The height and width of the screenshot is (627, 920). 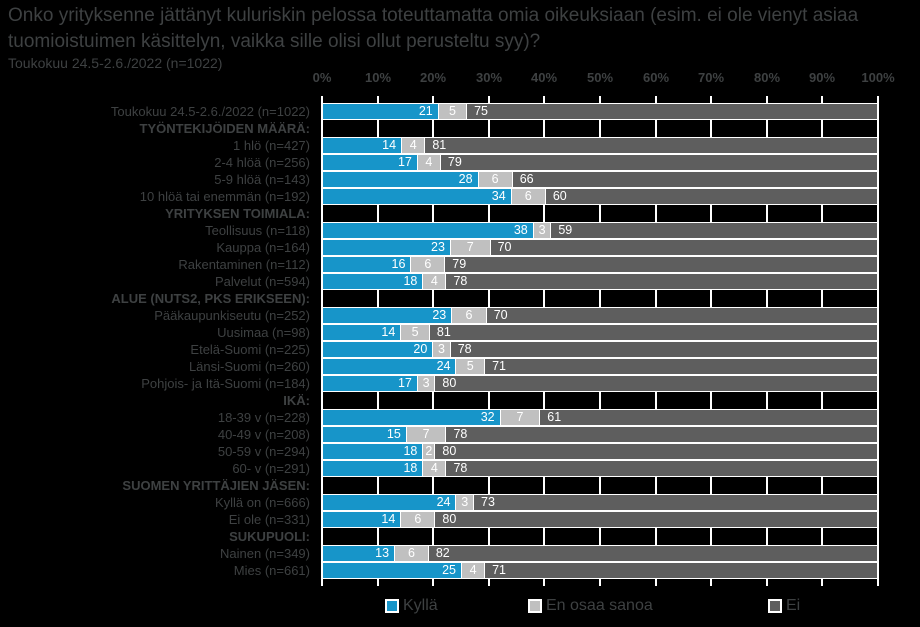 What do you see at coordinates (249, 366) in the screenshot?
I see `row-label: Länsi-Suomi (n=260)` at bounding box center [249, 366].